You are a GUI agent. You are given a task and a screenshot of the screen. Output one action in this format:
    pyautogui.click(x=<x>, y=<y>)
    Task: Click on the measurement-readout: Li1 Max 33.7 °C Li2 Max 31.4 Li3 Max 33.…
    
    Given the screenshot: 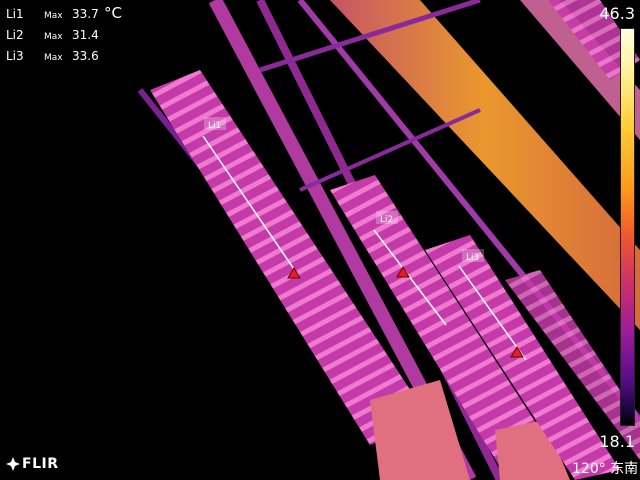 What is the action you would take?
    pyautogui.click(x=64, y=36)
    